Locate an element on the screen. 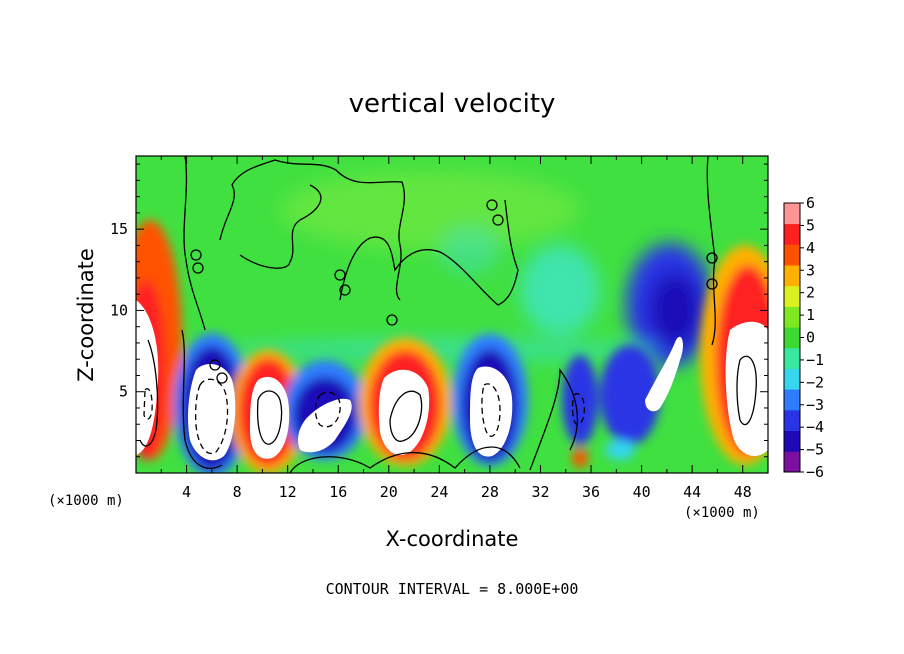 The height and width of the screenshot is (654, 904). contour-dome is located at coordinates (429, 252).